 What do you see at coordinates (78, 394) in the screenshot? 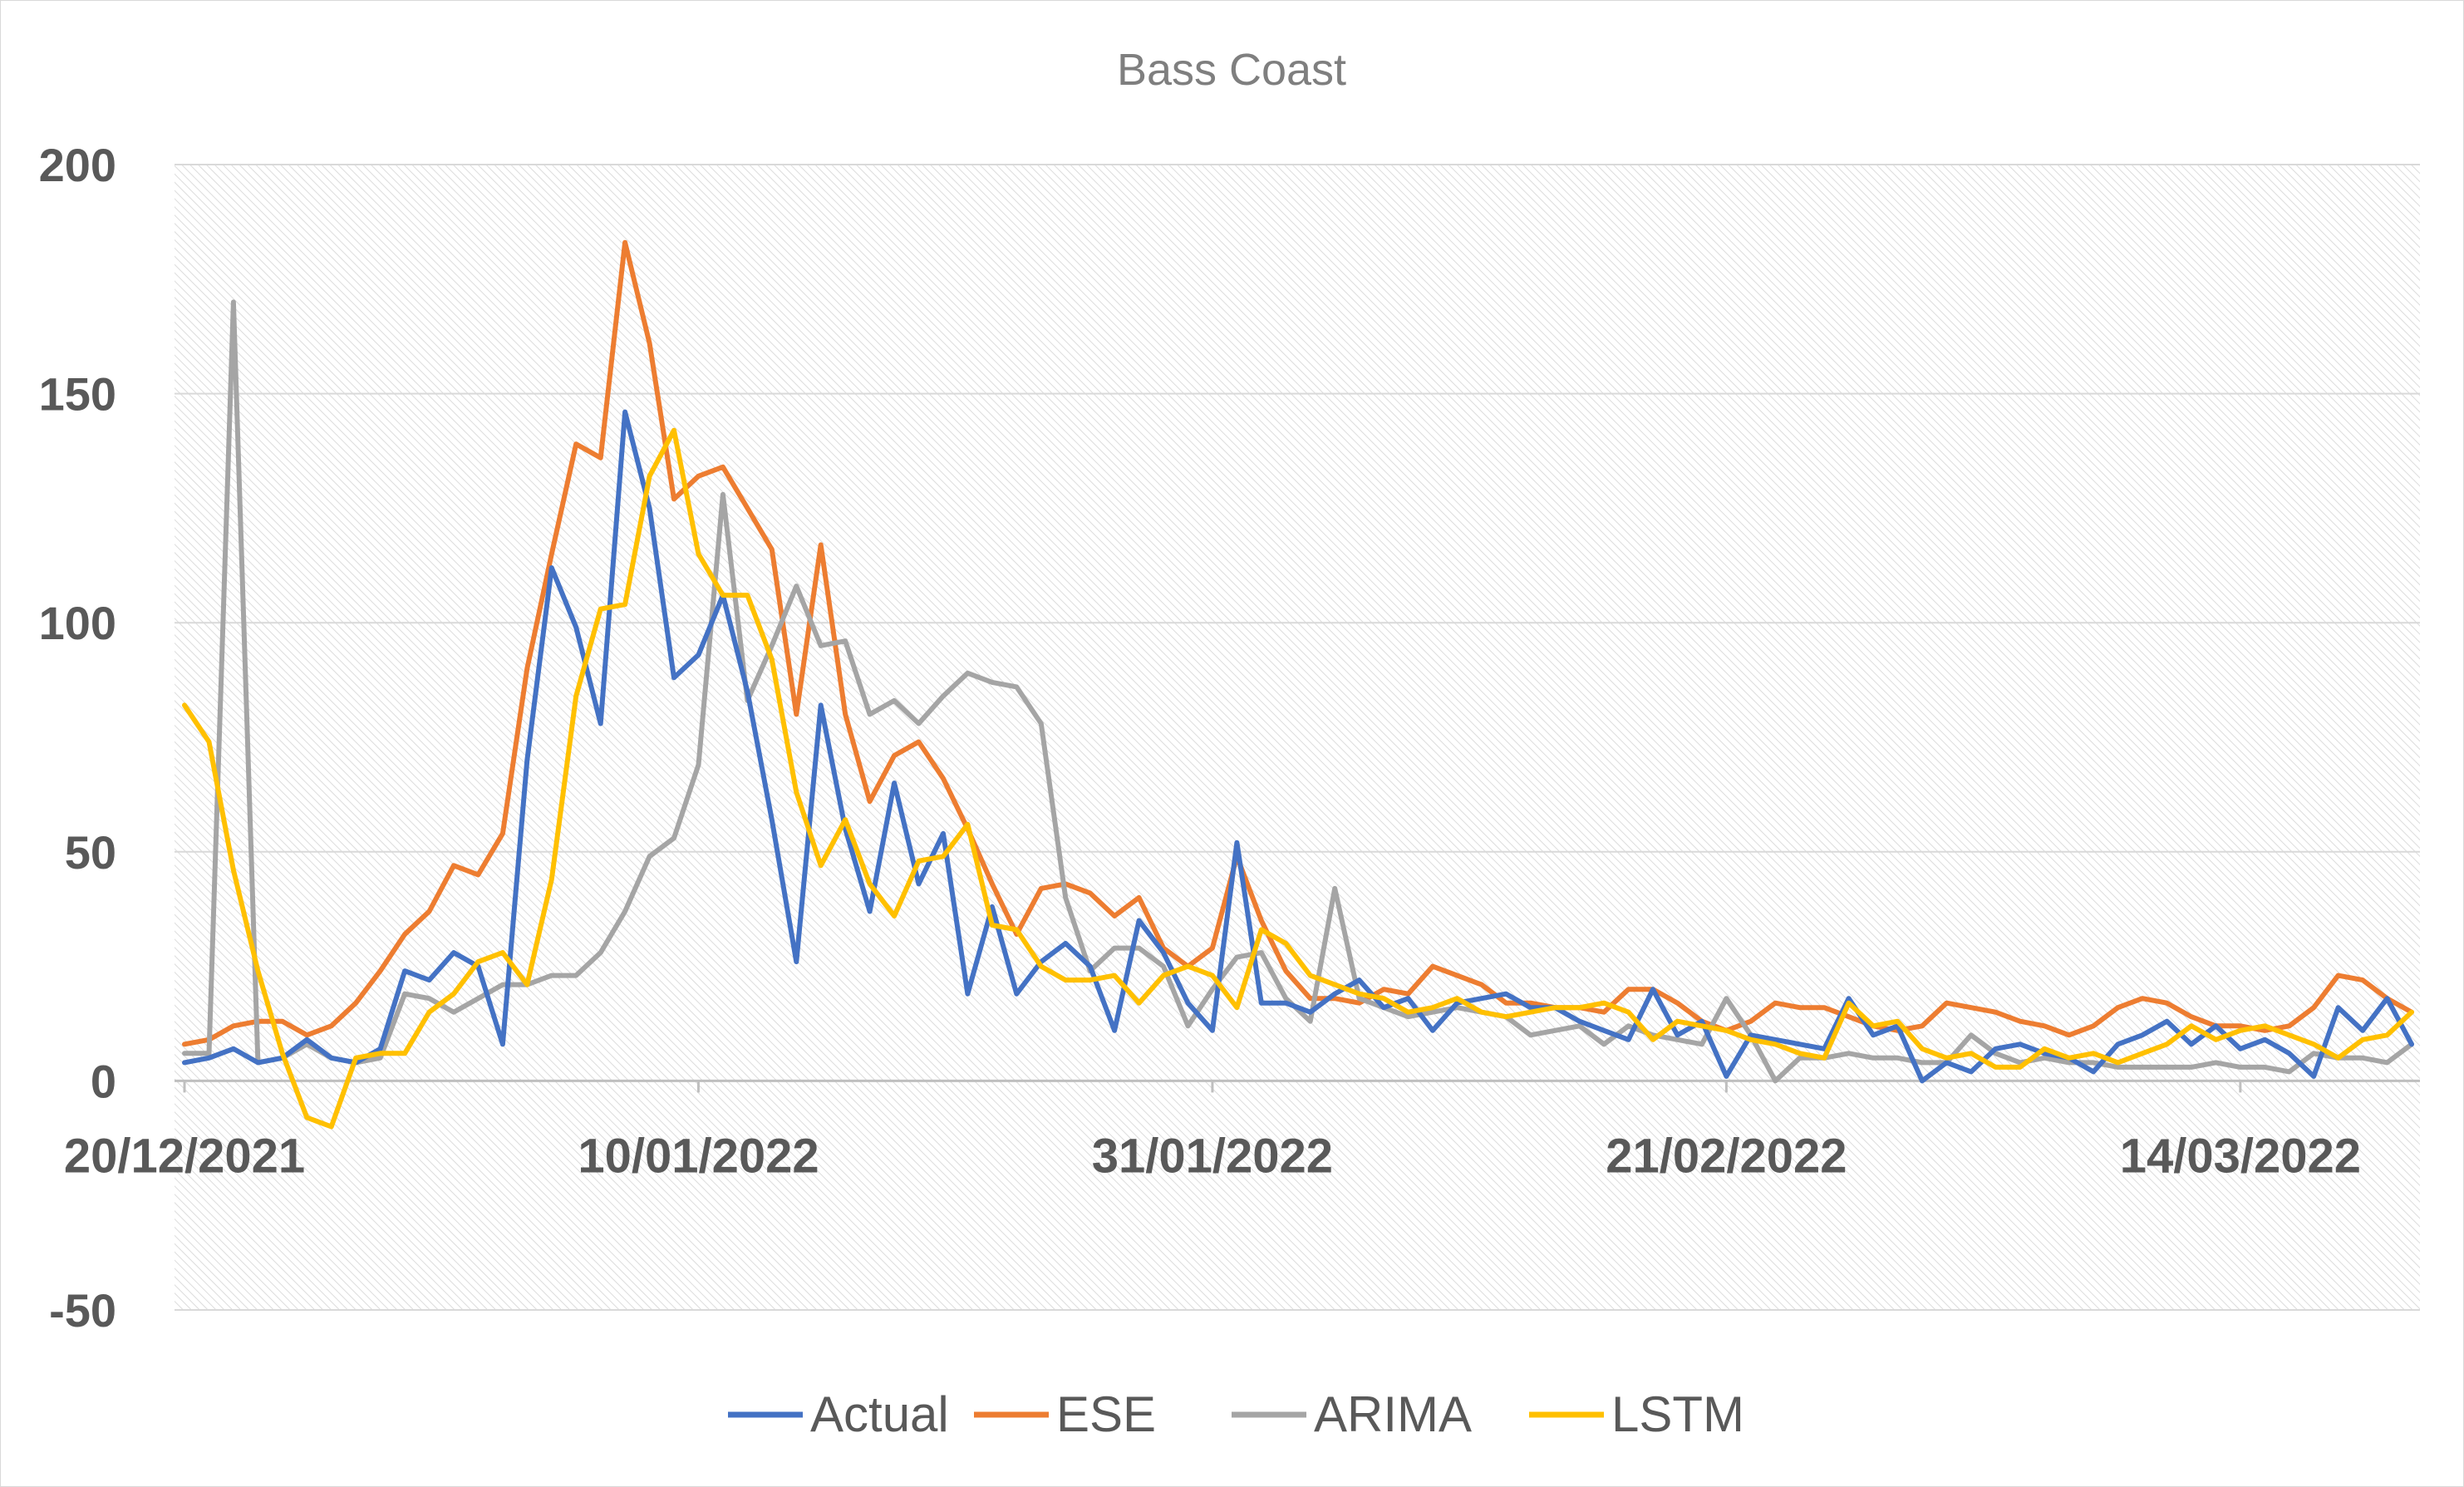
I see `y-tick-label-4: 150` at bounding box center [78, 394].